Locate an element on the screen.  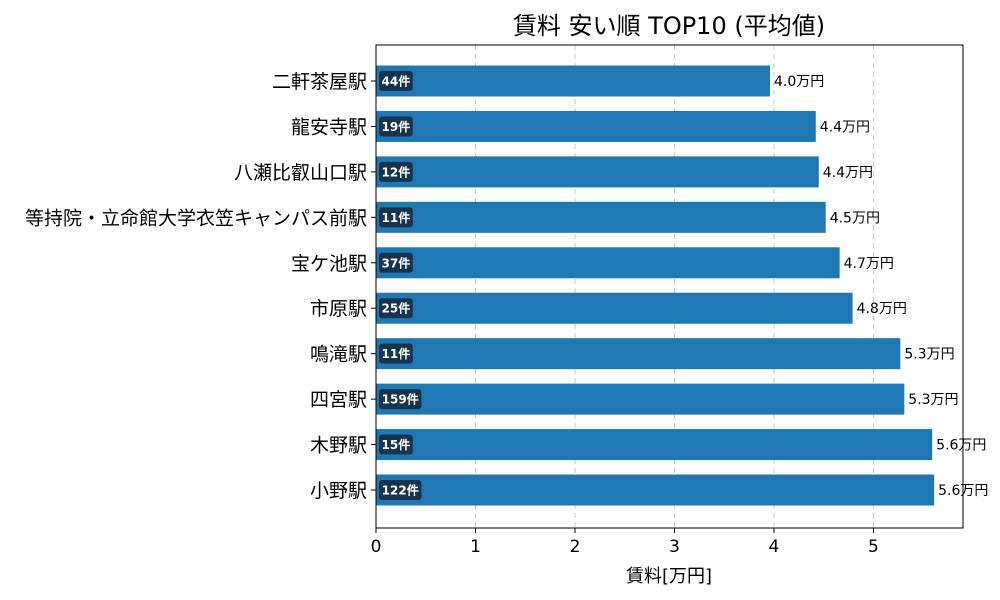
value-label: 4.8万円 is located at coordinates (882, 309).